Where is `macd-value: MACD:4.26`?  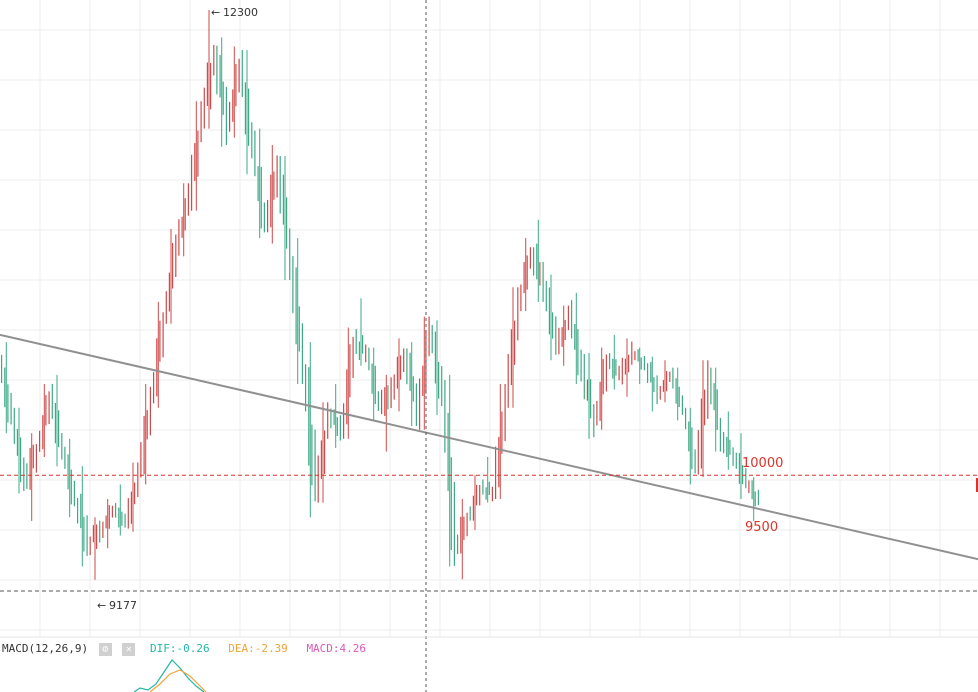 macd-value: MACD:4.26 is located at coordinates (336, 648).